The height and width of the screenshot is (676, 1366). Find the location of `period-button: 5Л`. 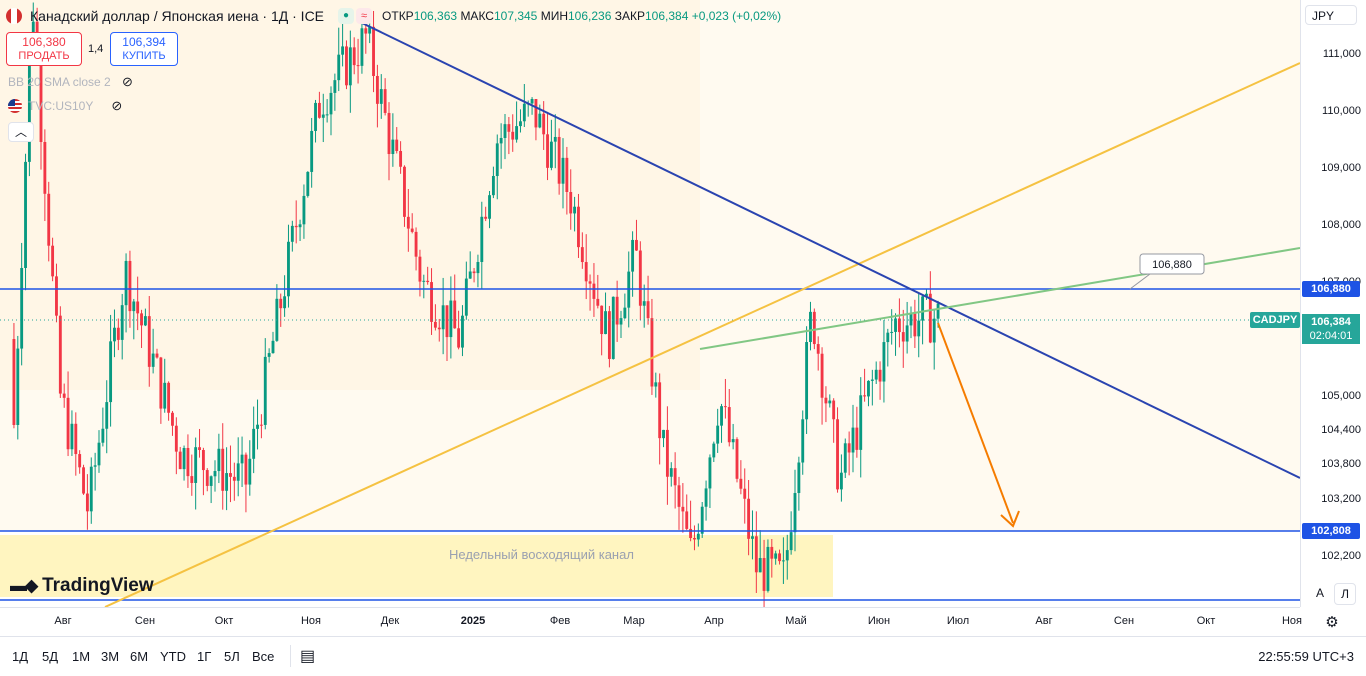

period-button: 5Л is located at coordinates (232, 656).